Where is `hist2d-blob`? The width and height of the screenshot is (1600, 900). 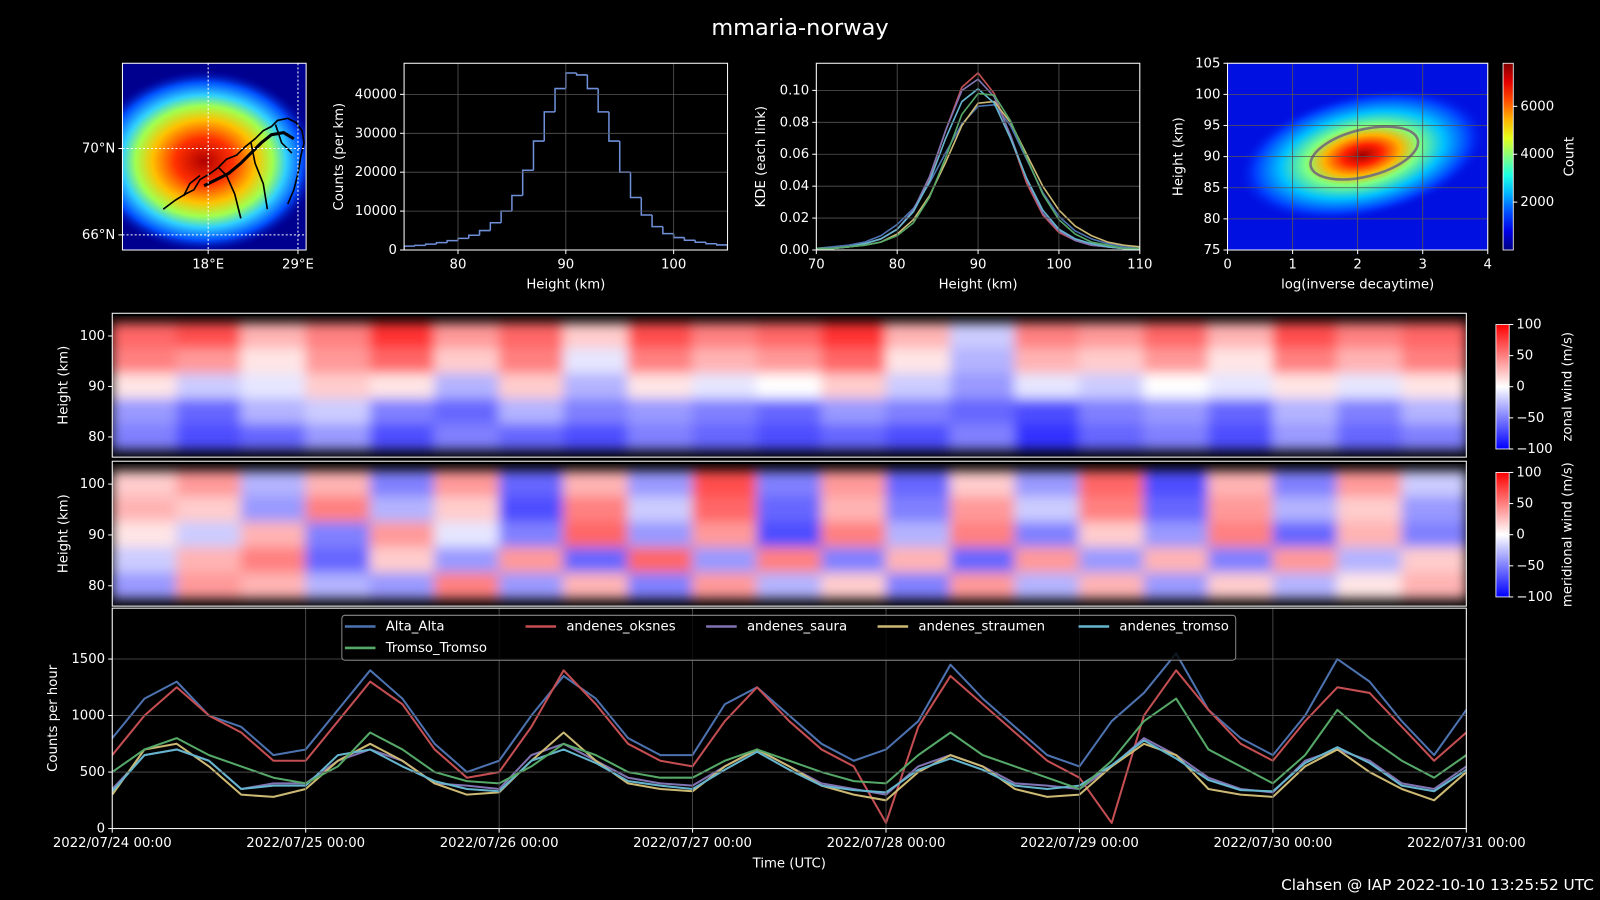 hist2d-blob is located at coordinates (1362, 155).